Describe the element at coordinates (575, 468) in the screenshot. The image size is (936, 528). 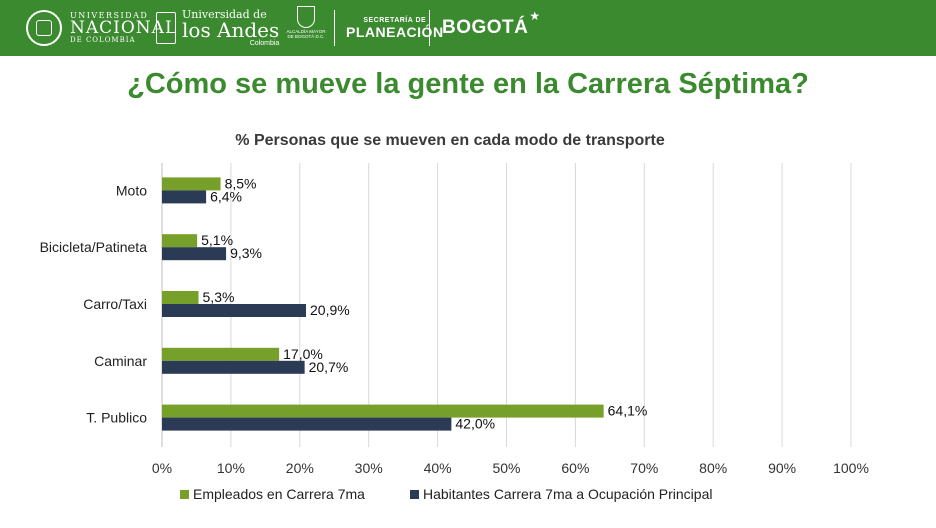
I see `x-tick-label: 60%` at that location.